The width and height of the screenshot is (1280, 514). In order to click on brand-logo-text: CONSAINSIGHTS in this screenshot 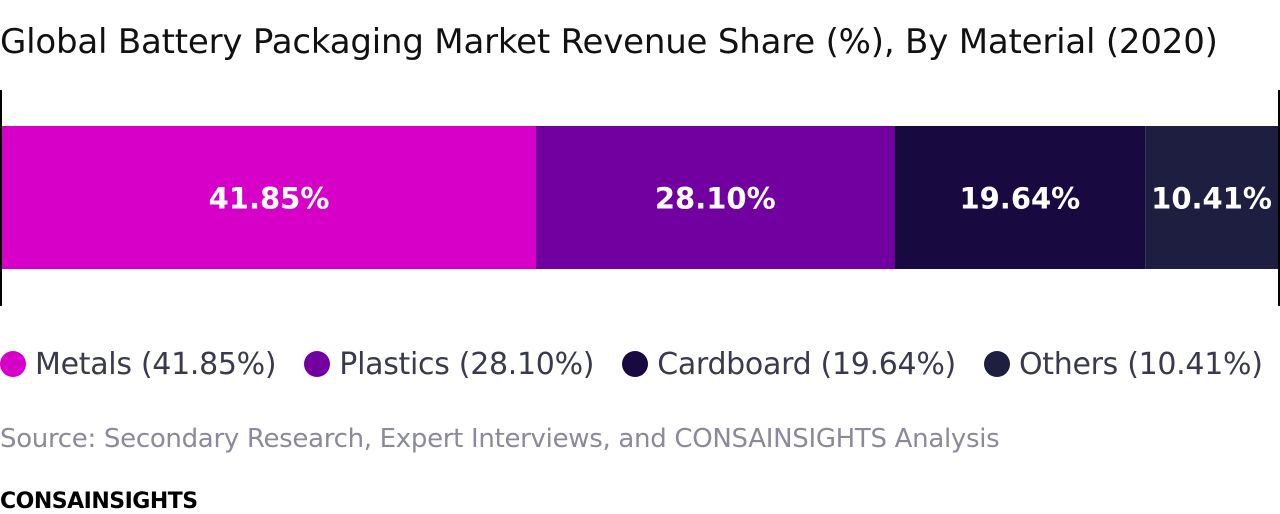, I will do `click(99, 501)`.